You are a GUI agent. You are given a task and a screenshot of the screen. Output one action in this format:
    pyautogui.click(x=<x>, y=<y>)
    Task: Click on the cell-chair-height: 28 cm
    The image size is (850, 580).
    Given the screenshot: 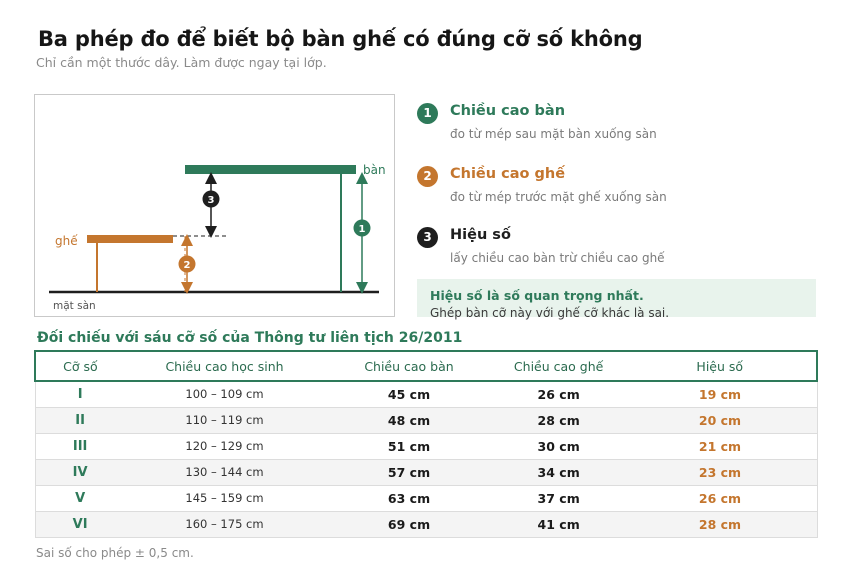 What is the action you would take?
    pyautogui.click(x=558, y=420)
    